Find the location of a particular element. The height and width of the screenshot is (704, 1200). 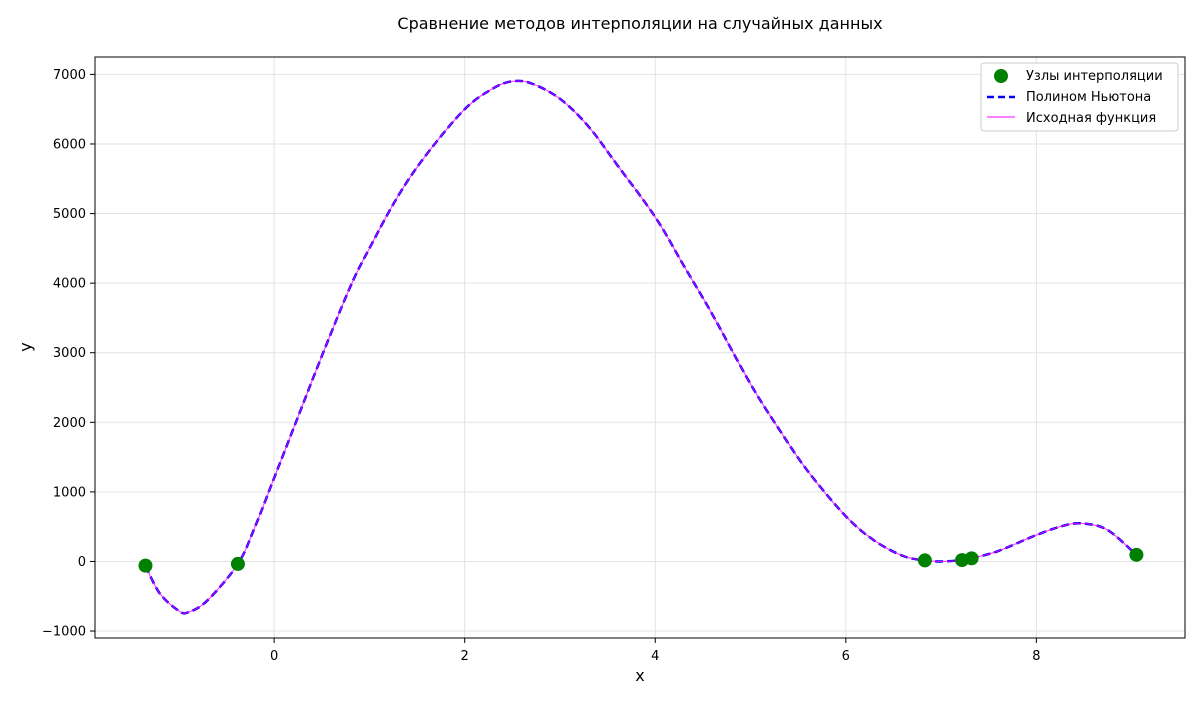

x-tick-label: 8 is located at coordinates (1036, 656).